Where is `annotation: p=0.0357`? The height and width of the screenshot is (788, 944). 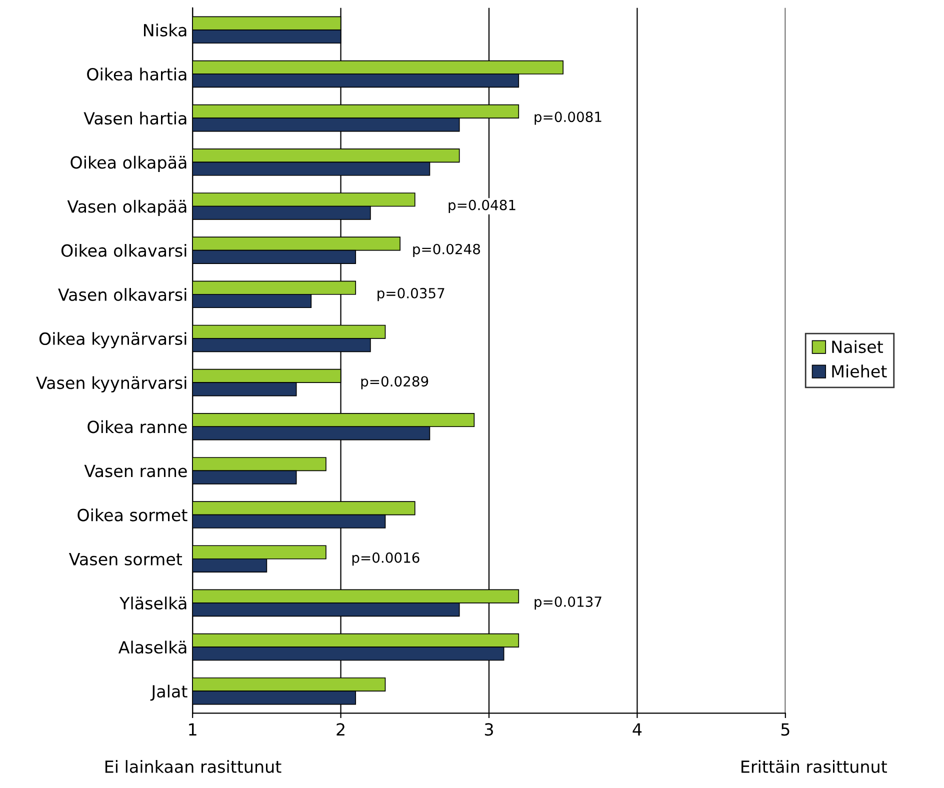 annotation: p=0.0357 is located at coordinates (411, 295).